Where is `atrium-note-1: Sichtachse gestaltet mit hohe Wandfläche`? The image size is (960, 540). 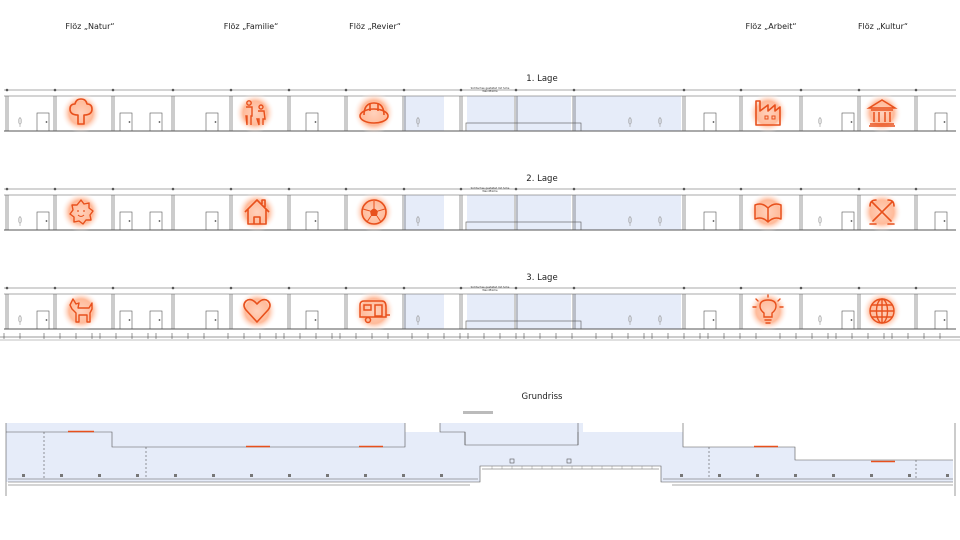
atrium-note-1: Sichtachse gestaltet mit hohe Wandfläche is located at coordinates (490, 90).